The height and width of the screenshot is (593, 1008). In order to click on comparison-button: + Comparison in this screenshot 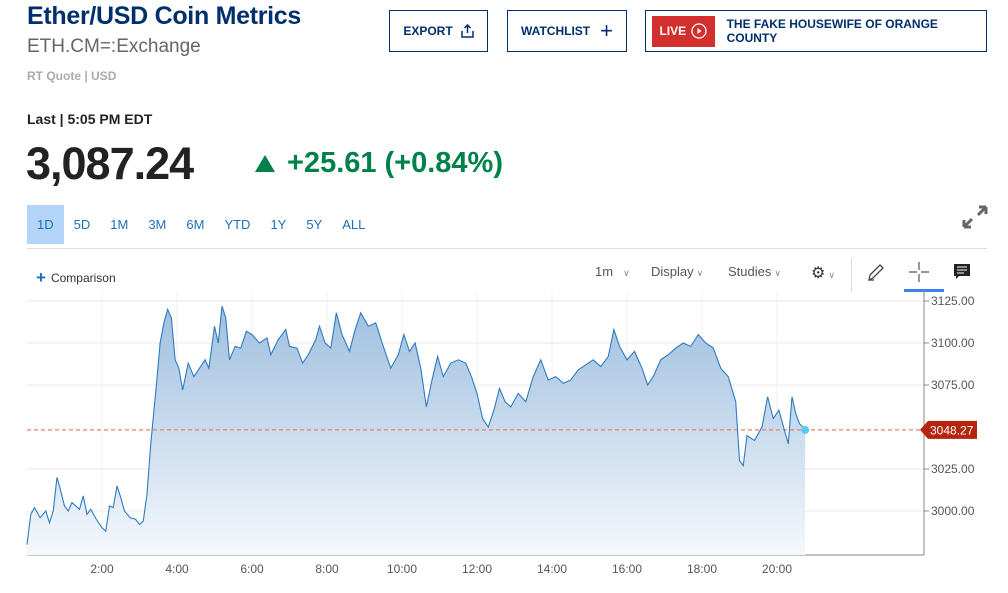, I will do `click(76, 278)`.